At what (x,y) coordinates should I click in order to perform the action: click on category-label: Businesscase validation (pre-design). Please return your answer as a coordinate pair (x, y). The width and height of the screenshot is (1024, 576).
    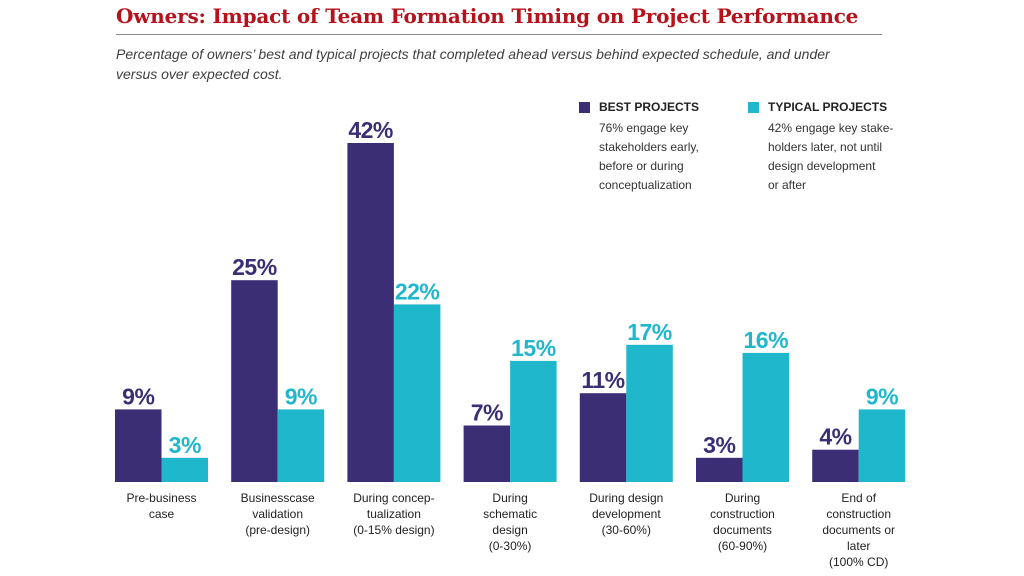
    Looking at the image, I should click on (278, 514).